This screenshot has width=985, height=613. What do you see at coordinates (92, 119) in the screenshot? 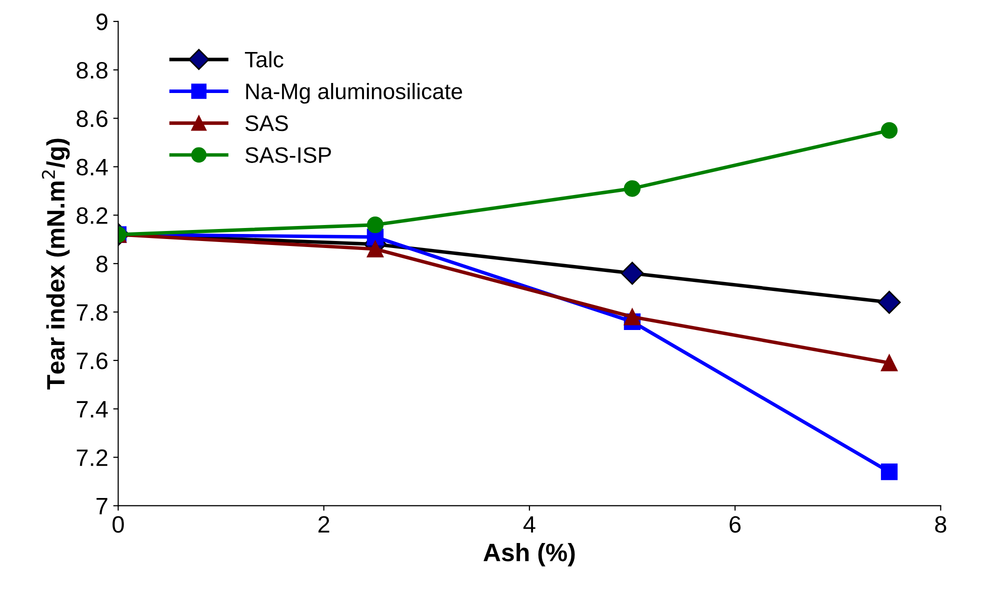
I see `y-tick-label: 8.6` at bounding box center [92, 119].